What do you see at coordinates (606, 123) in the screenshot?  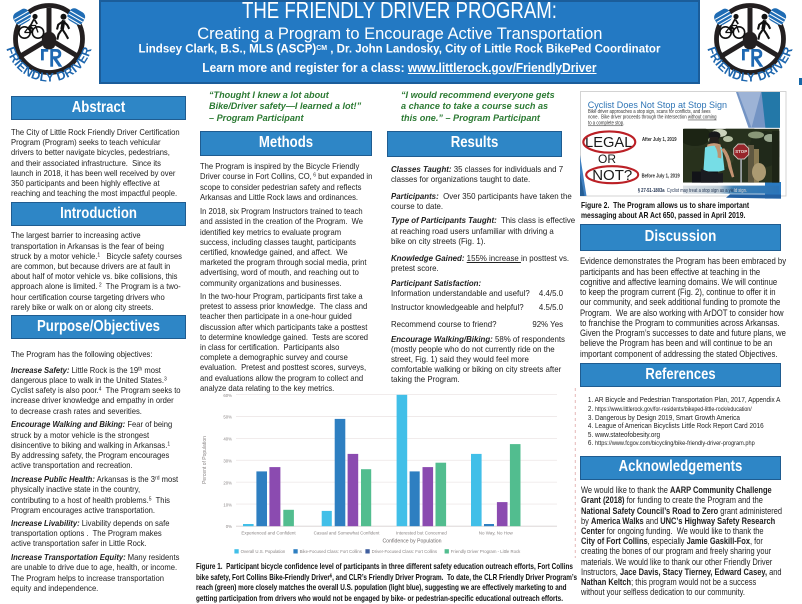 I see `svg-text: to a complete stop.` at bounding box center [606, 123].